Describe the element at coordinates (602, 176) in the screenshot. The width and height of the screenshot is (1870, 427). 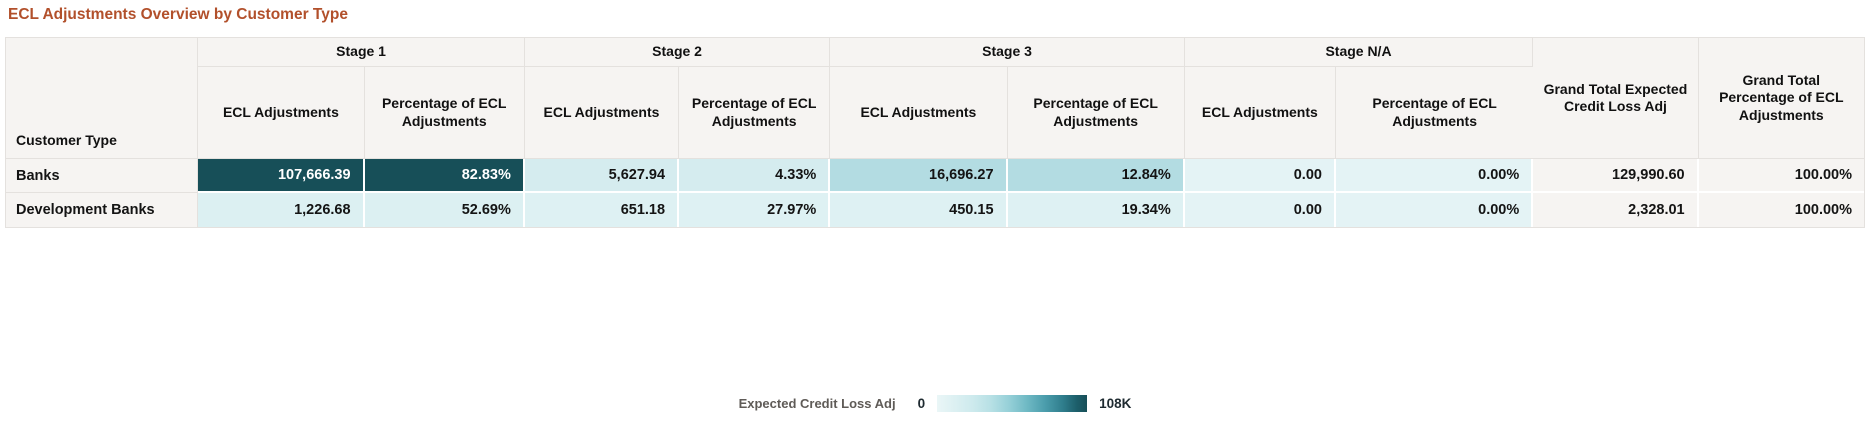
I see `value-cell: 5,627.94` at that location.